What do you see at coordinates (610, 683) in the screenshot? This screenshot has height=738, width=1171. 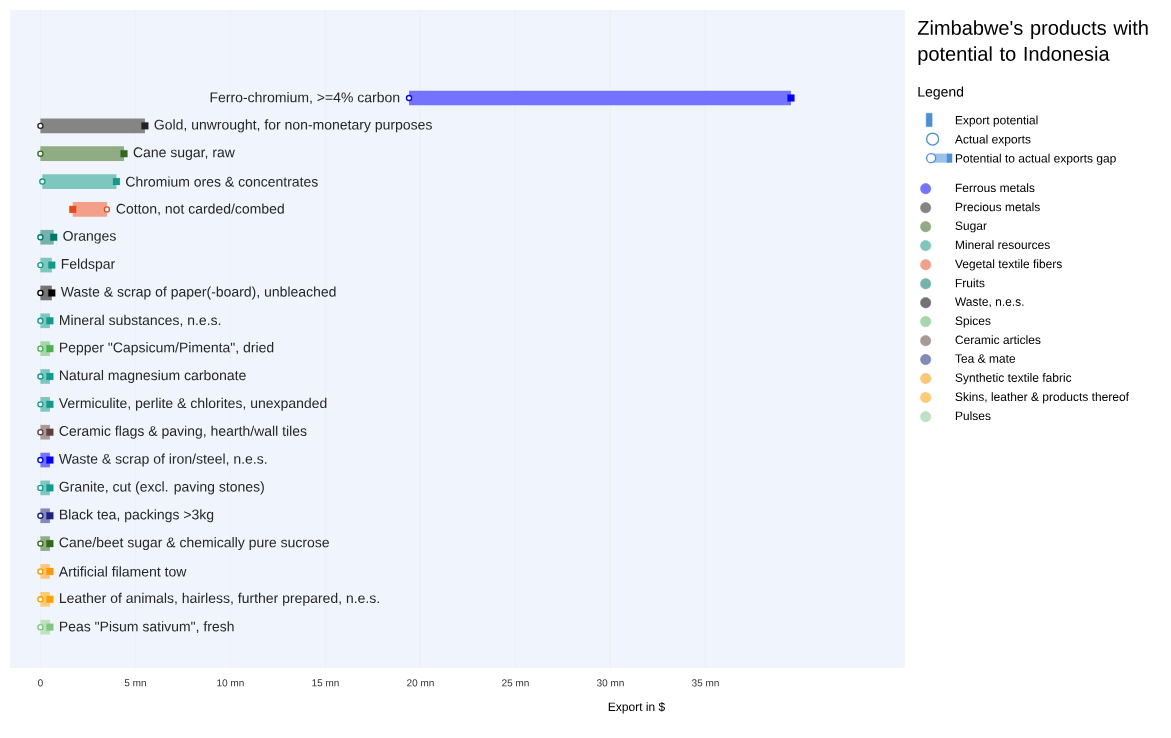 I see `x-tick-label: 30 mn` at bounding box center [610, 683].